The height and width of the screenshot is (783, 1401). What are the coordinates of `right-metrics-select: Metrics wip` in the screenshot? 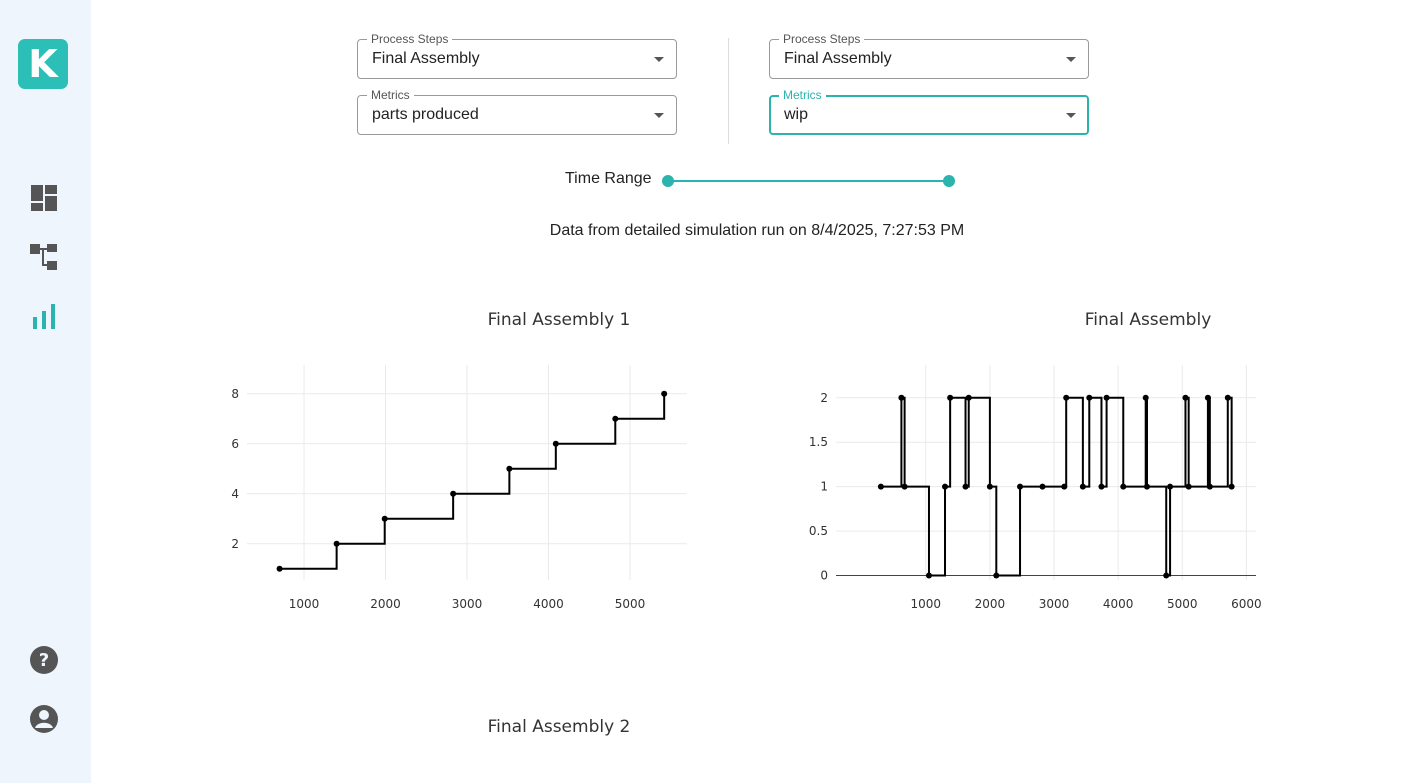 It's located at (929, 111).